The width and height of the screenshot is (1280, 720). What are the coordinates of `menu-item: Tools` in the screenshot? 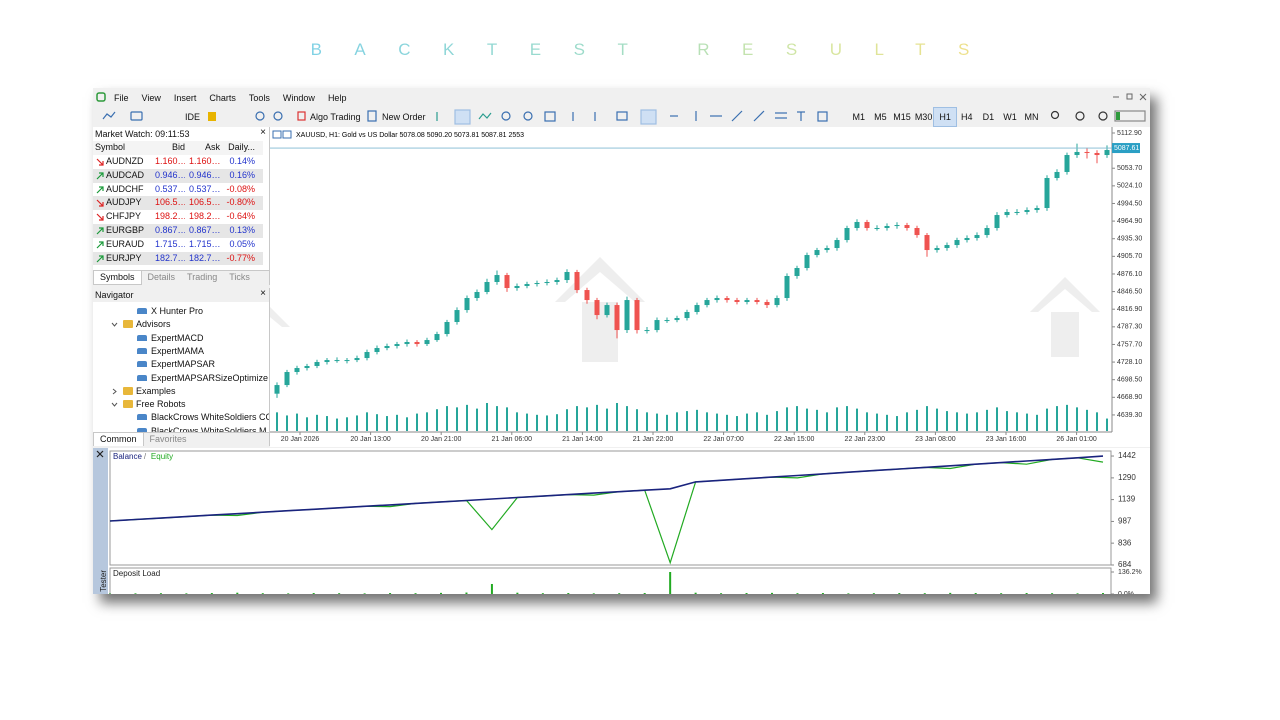 It's located at (259, 98).